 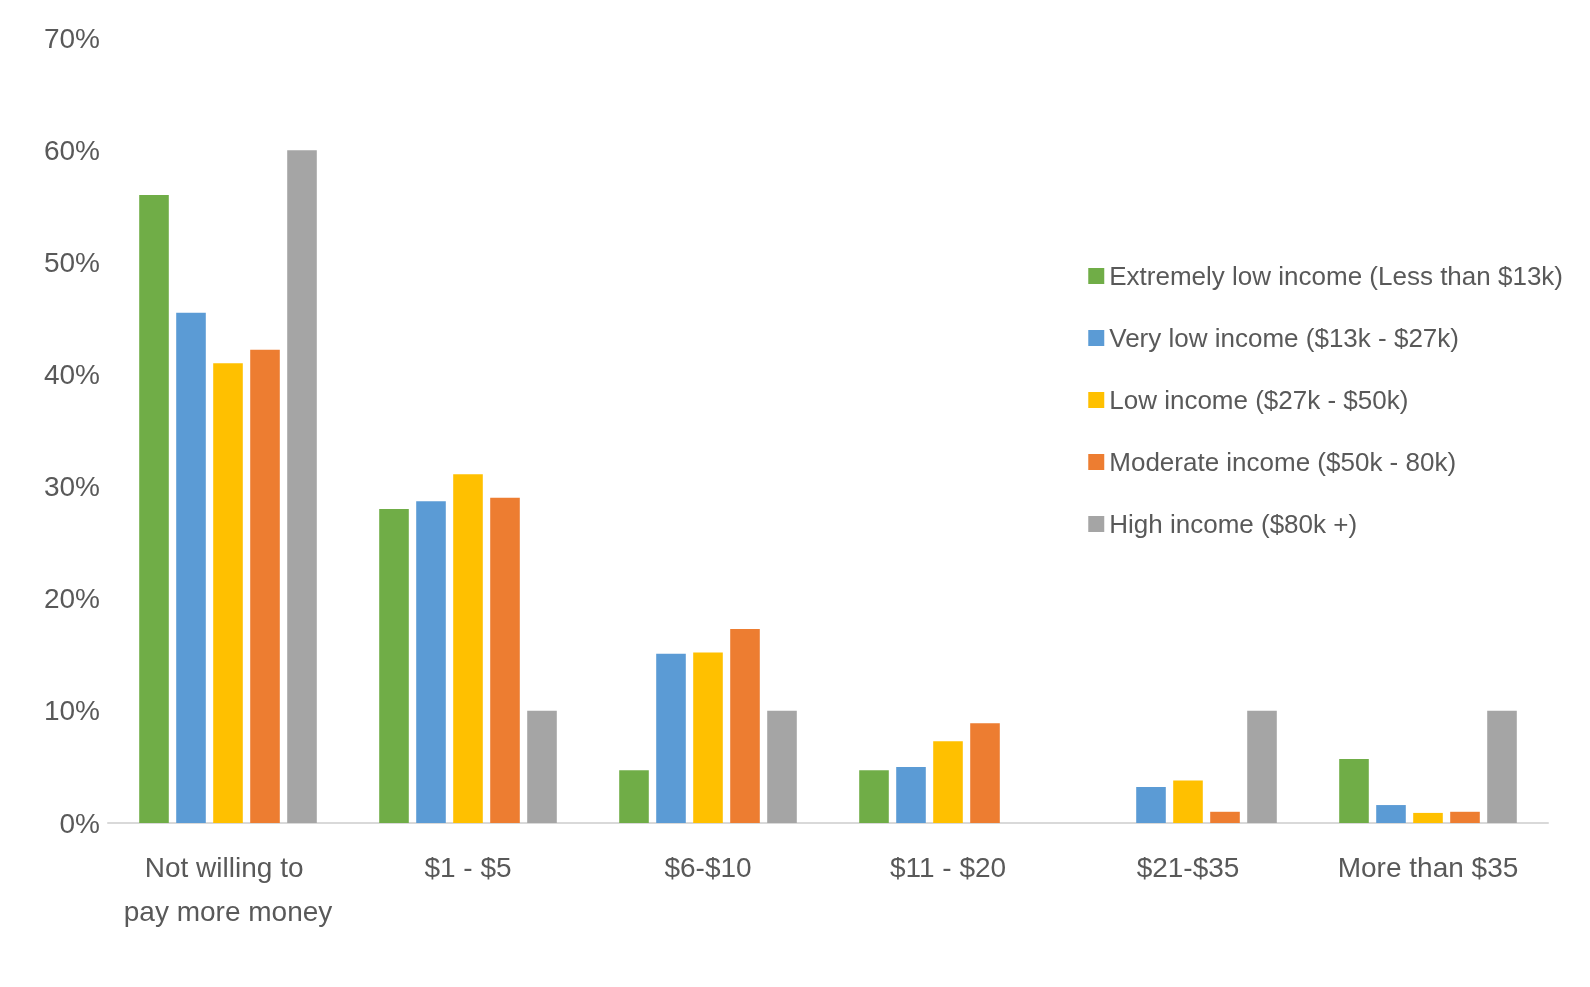 I want to click on y-tick-label: 70%, so click(x=71, y=38).